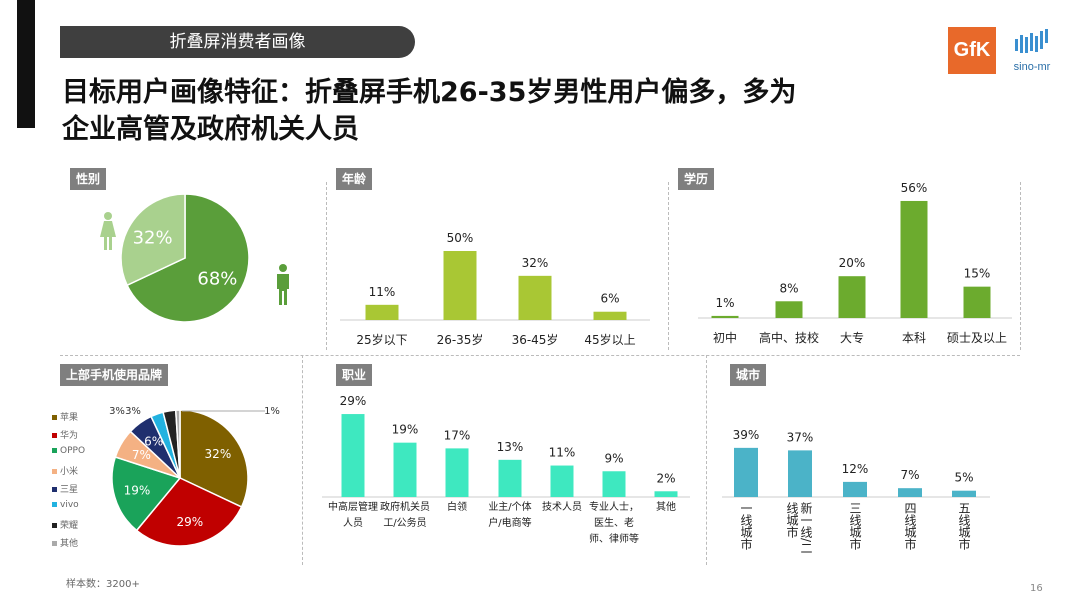  Describe the element at coordinates (746, 526) in the screenshot. I see `category-label: 一线城市` at that location.